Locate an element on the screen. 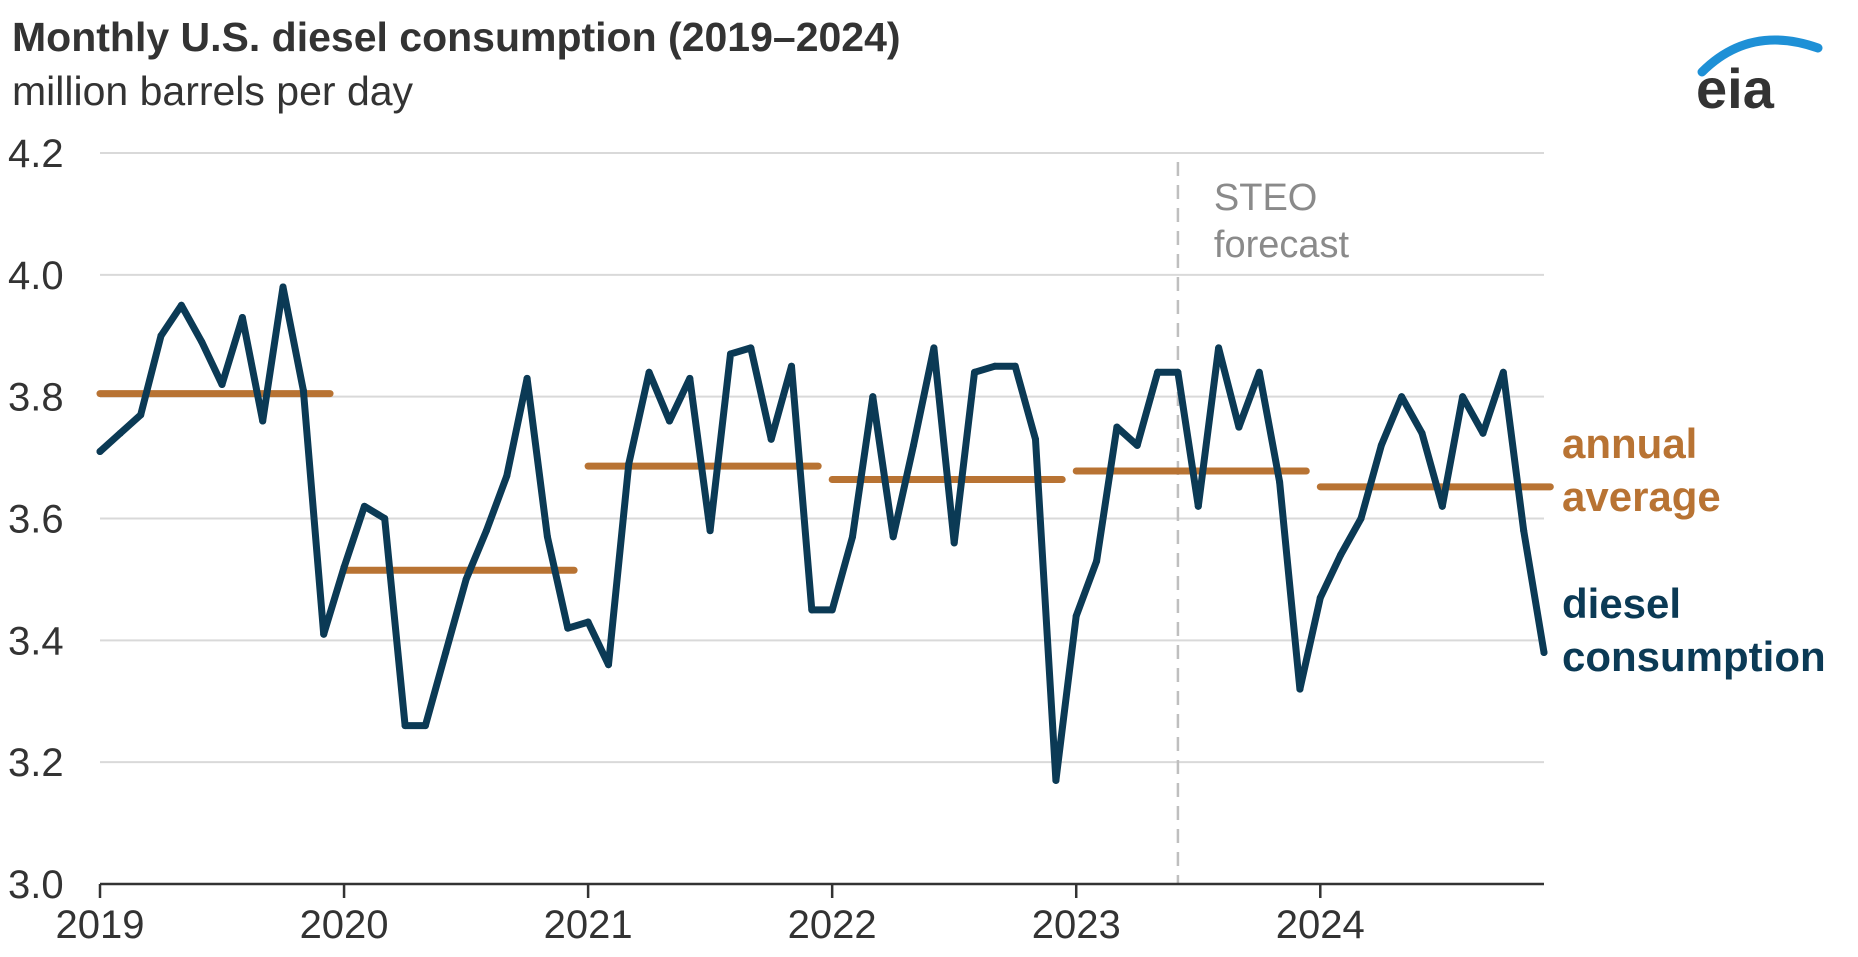  forecast-marker: STEO forecast is located at coordinates (1263, 523).